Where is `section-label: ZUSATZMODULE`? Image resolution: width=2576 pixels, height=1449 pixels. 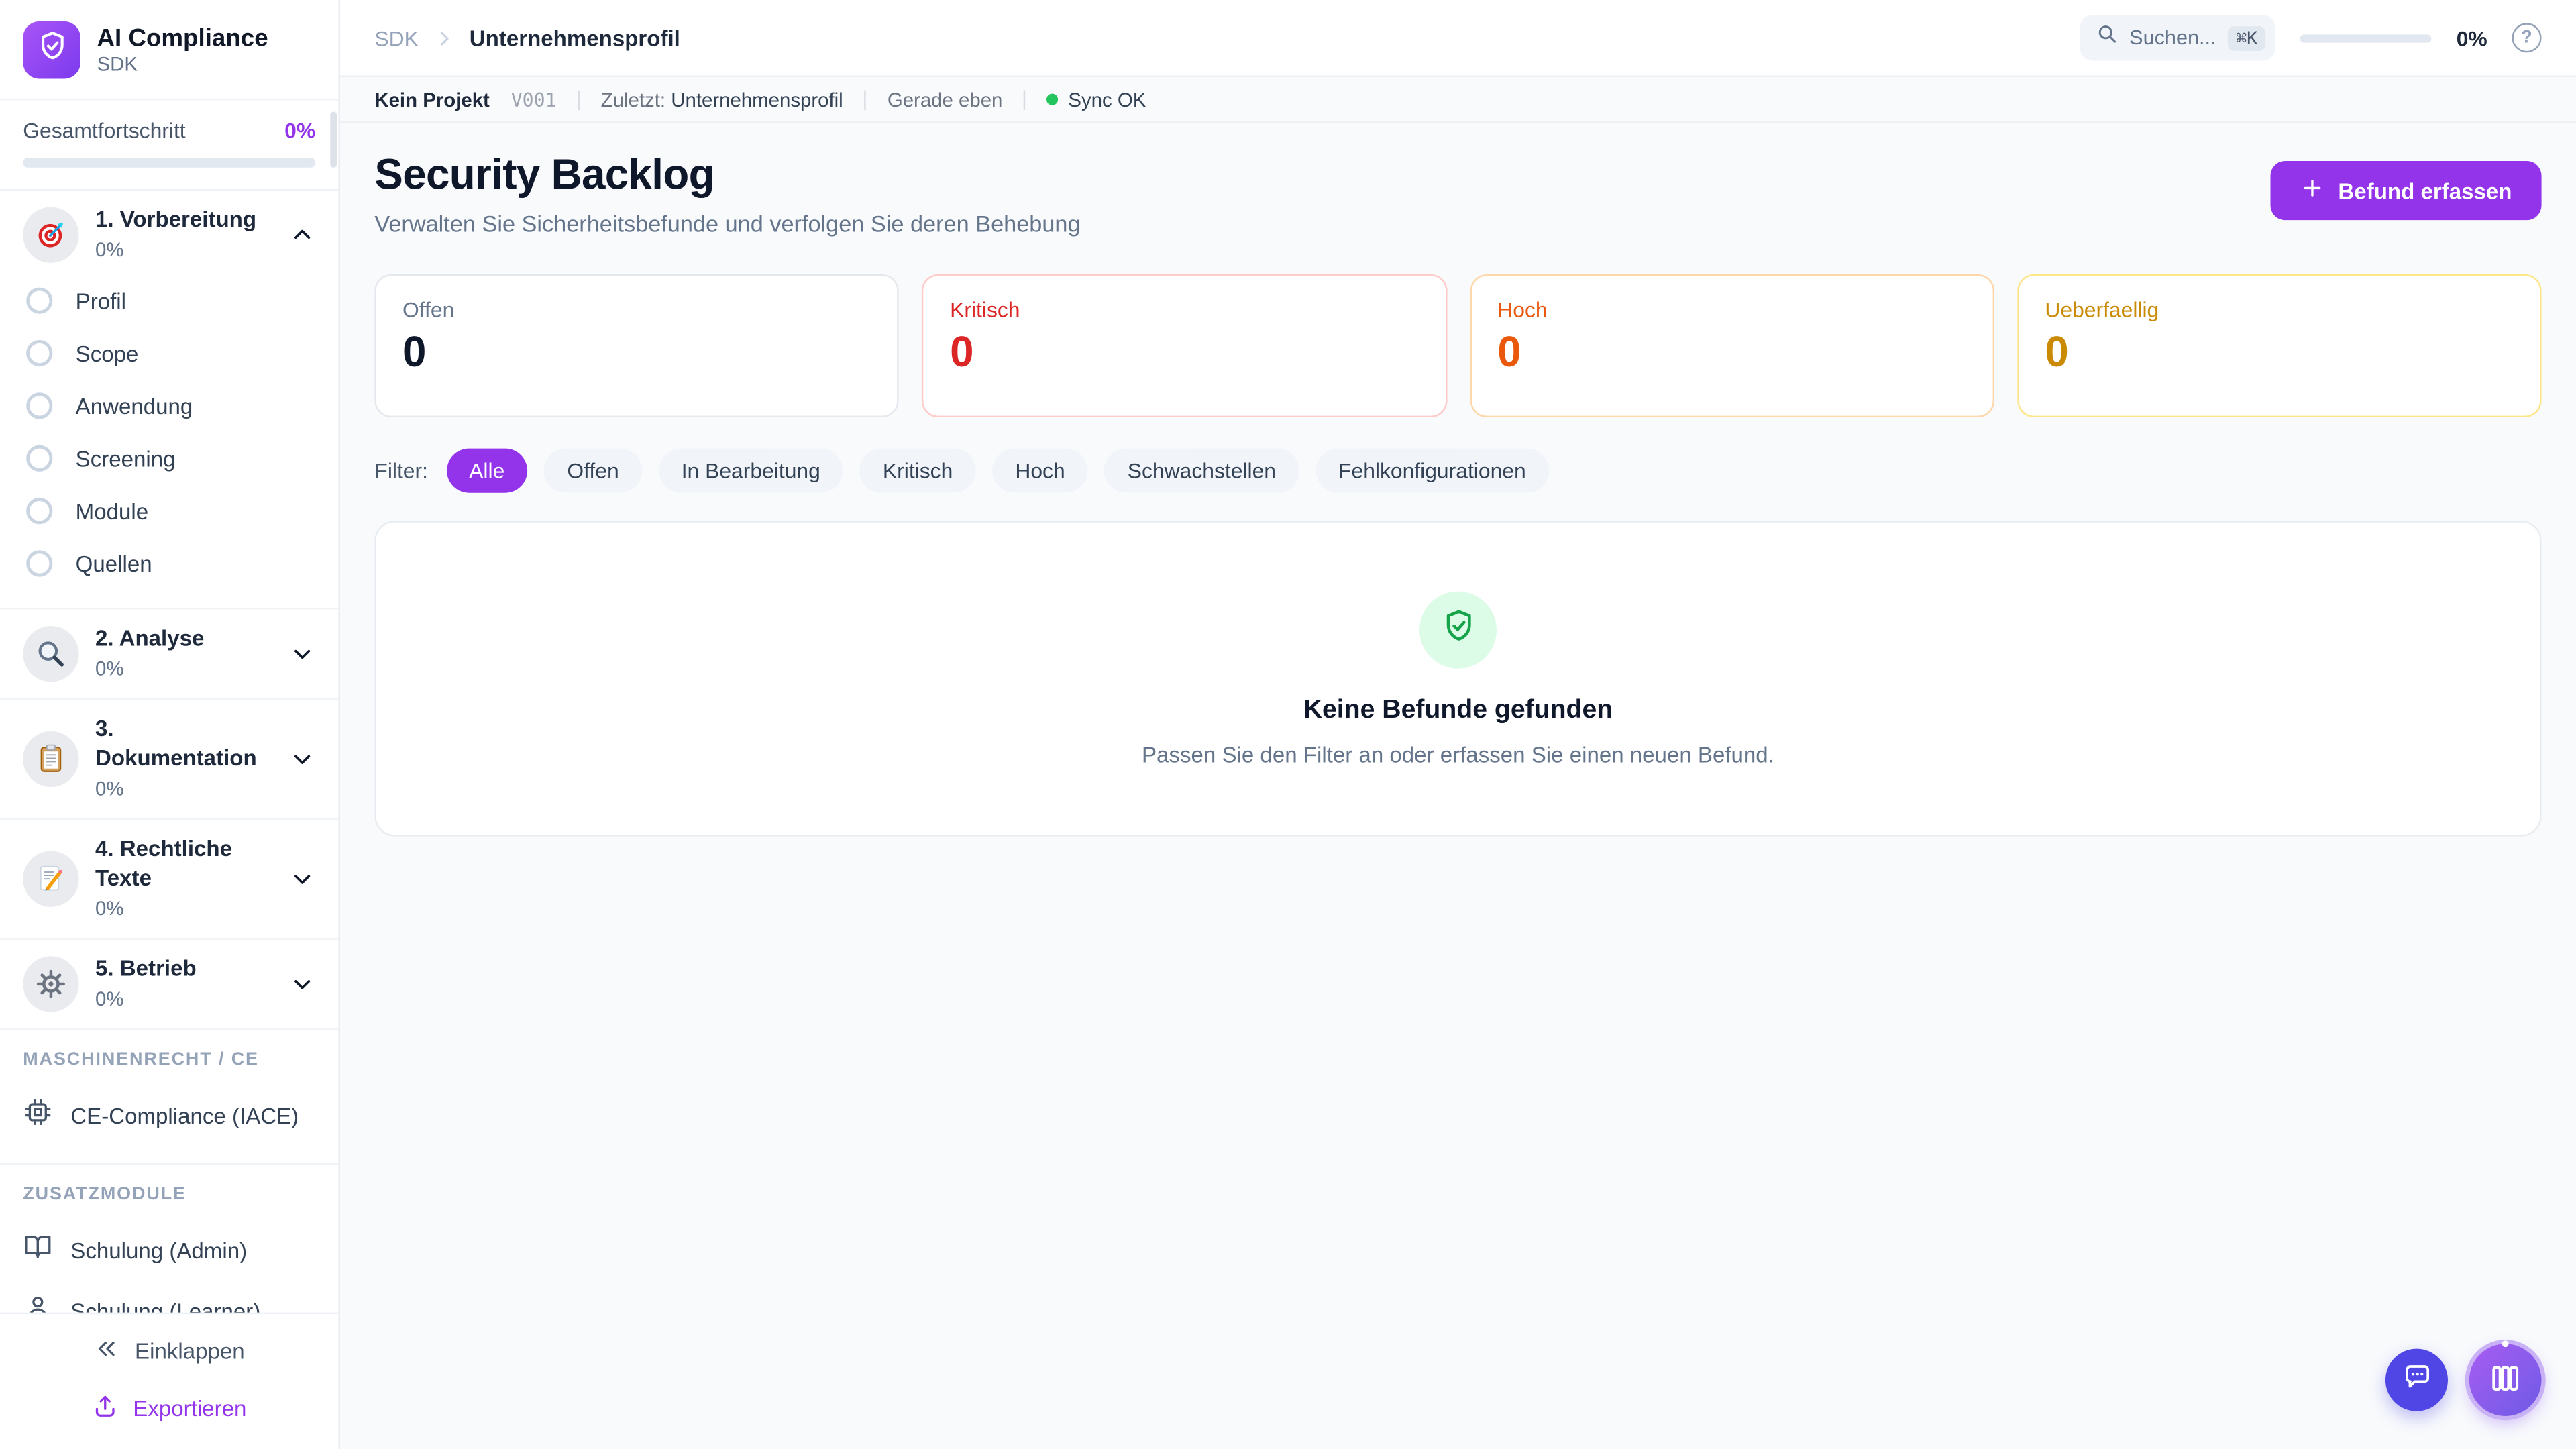 section-label: ZUSATZMODULE is located at coordinates (104, 1194).